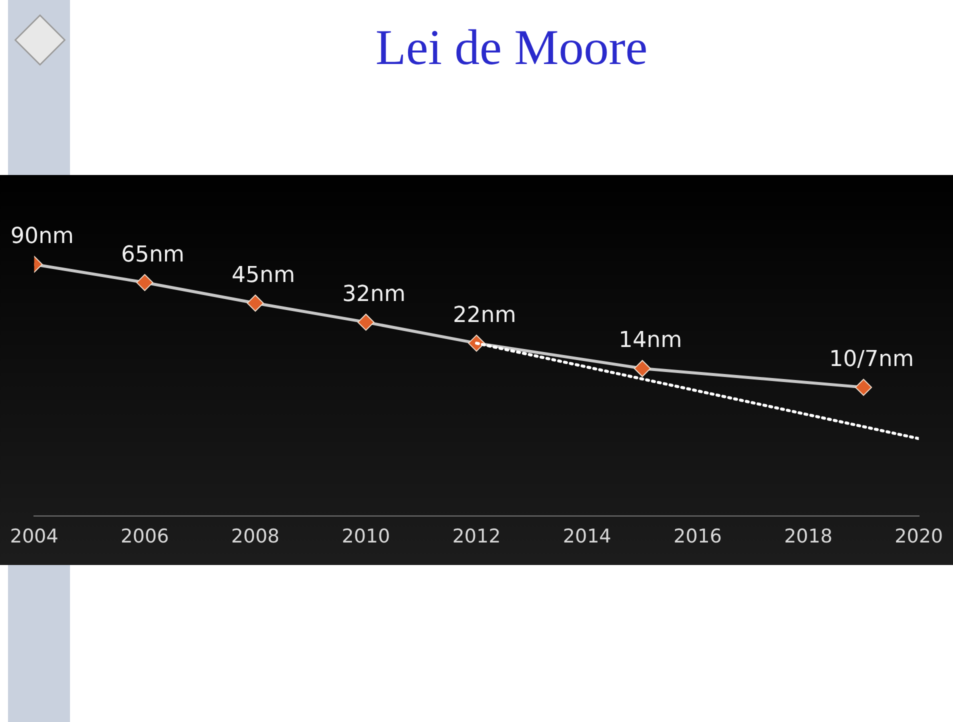  What do you see at coordinates (476, 537) in the screenshot?
I see `x-tick-label: 2012` at bounding box center [476, 537].